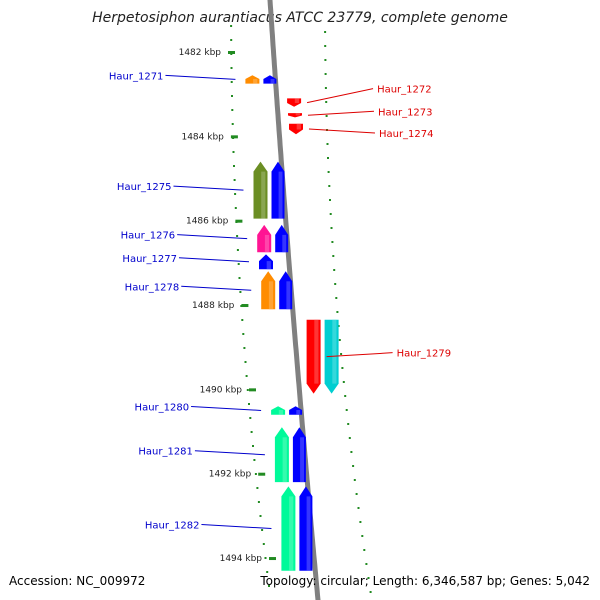 The image size is (600, 600). I want to click on cds-arrow, so click(278, 190).